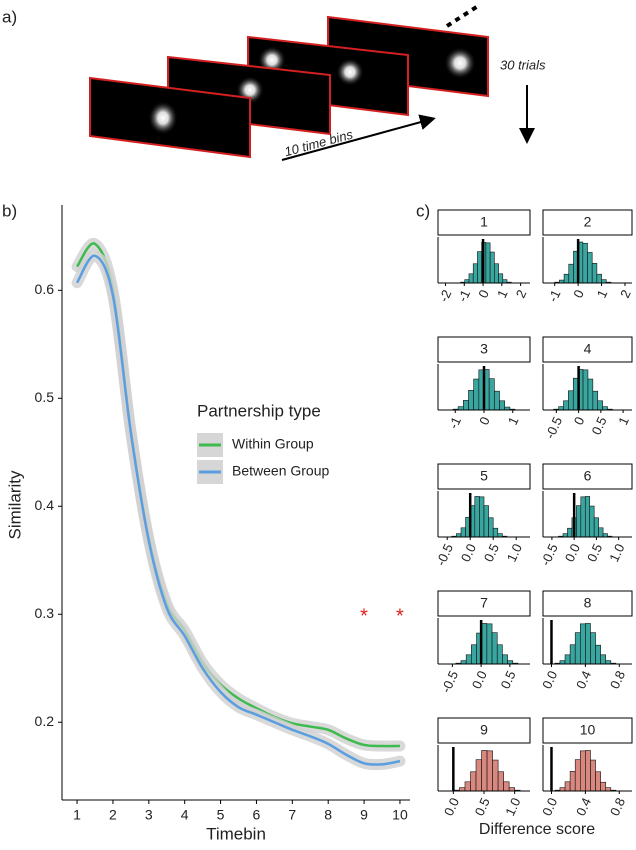 The image size is (636, 850). I want to click on y-axis-label: Similarity, so click(14, 504).